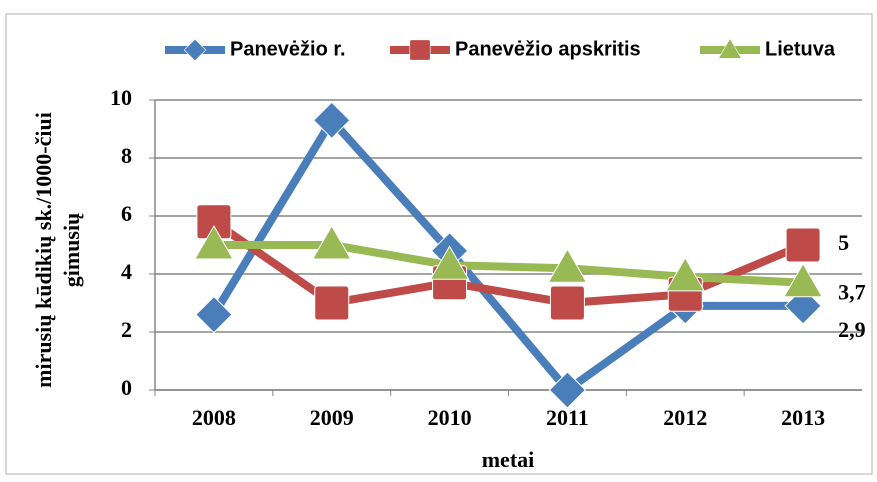 The image size is (877, 482). Describe the element at coordinates (508, 459) in the screenshot. I see `x-axis-title: metai` at that location.